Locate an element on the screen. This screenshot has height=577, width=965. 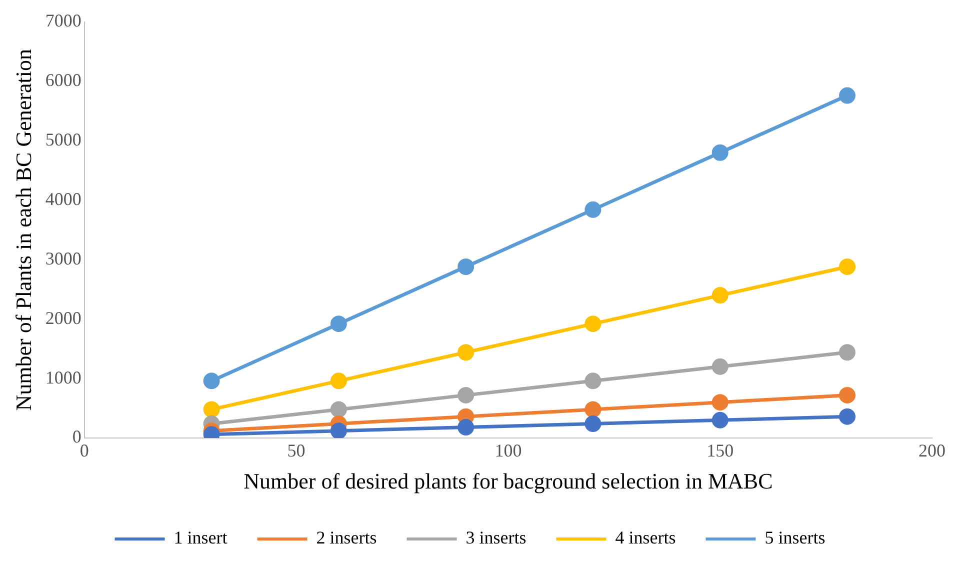
x-axis-title: Number of desired plants for bacground selection in MABC is located at coordinates (508, 481).